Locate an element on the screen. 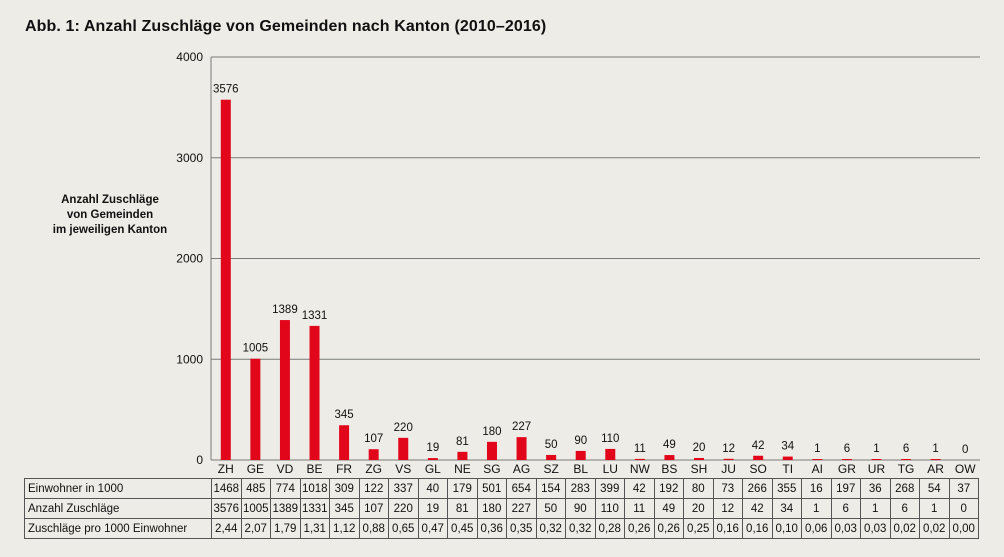  table-cell: 0,16 is located at coordinates (727, 528).